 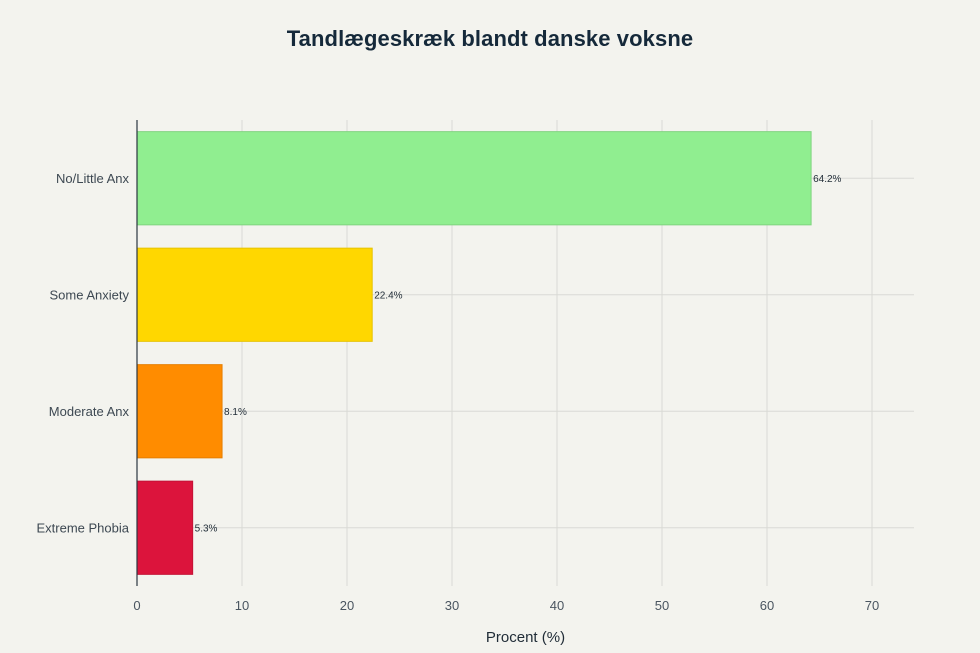 I want to click on data-label: 22.4%, so click(x=388, y=295).